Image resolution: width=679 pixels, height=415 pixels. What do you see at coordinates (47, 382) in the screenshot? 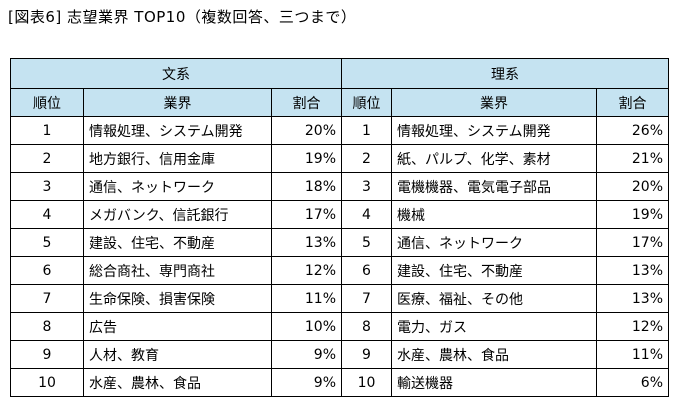
I see `rank-cell-humanities: 10` at bounding box center [47, 382].